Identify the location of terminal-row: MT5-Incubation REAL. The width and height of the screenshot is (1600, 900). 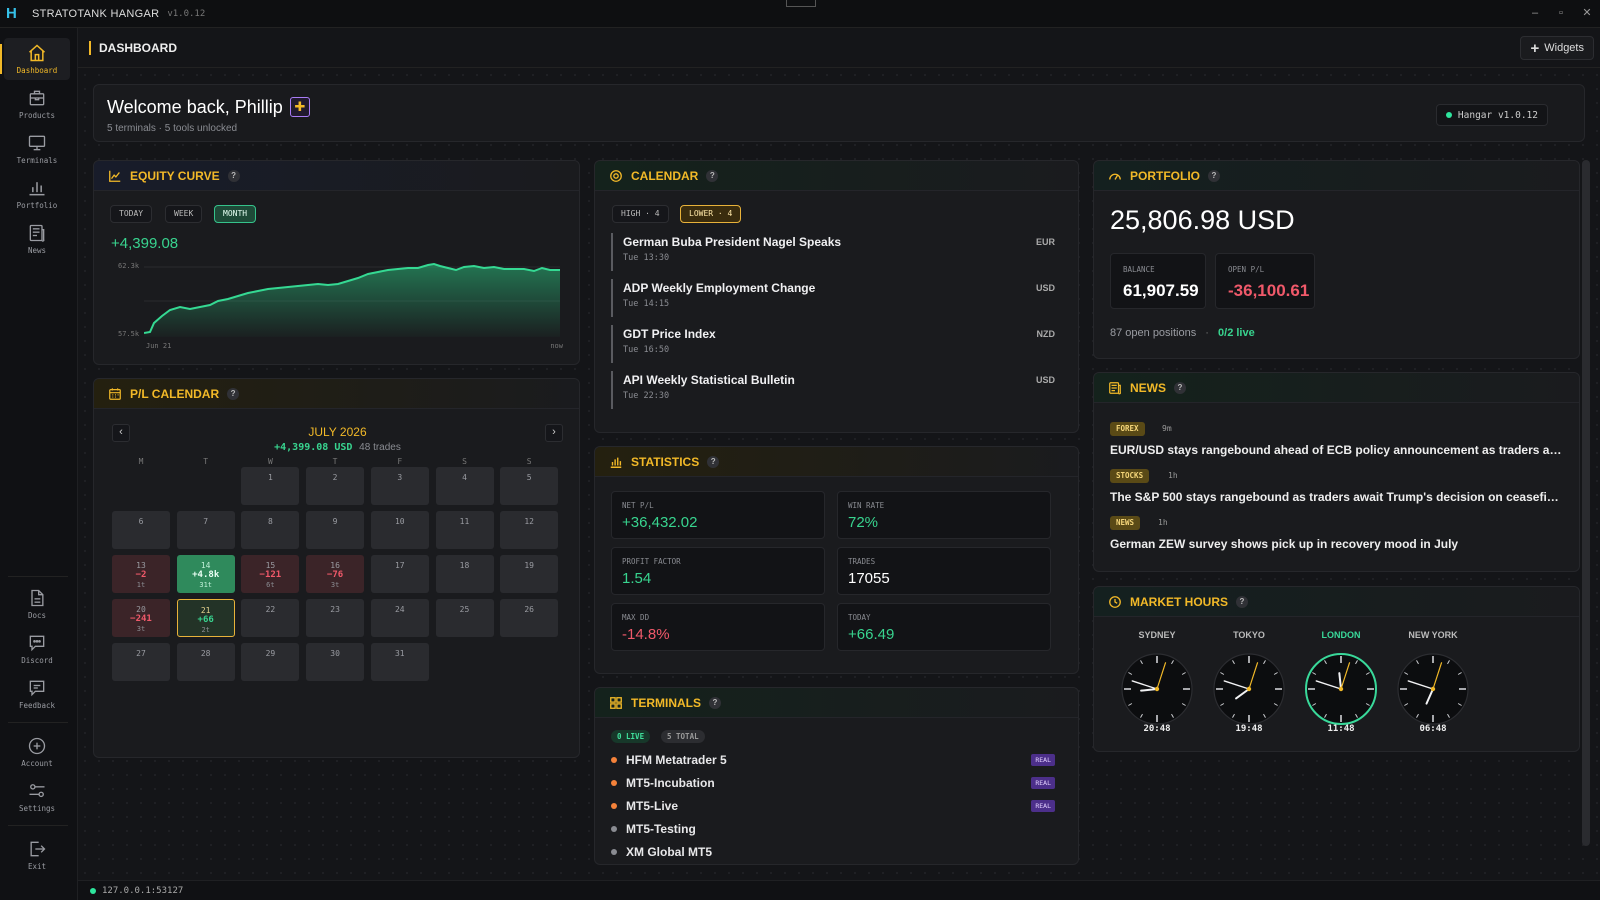
(833, 783).